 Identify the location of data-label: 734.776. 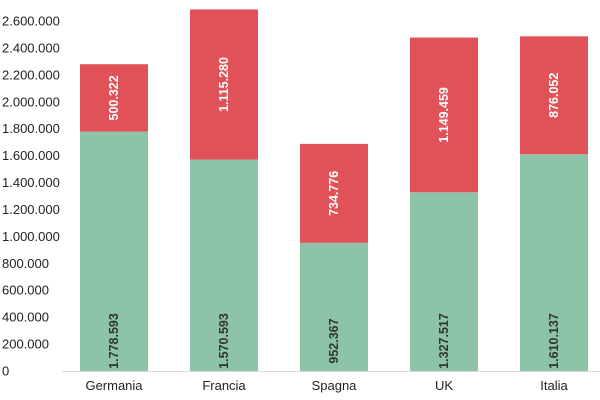
(334, 193).